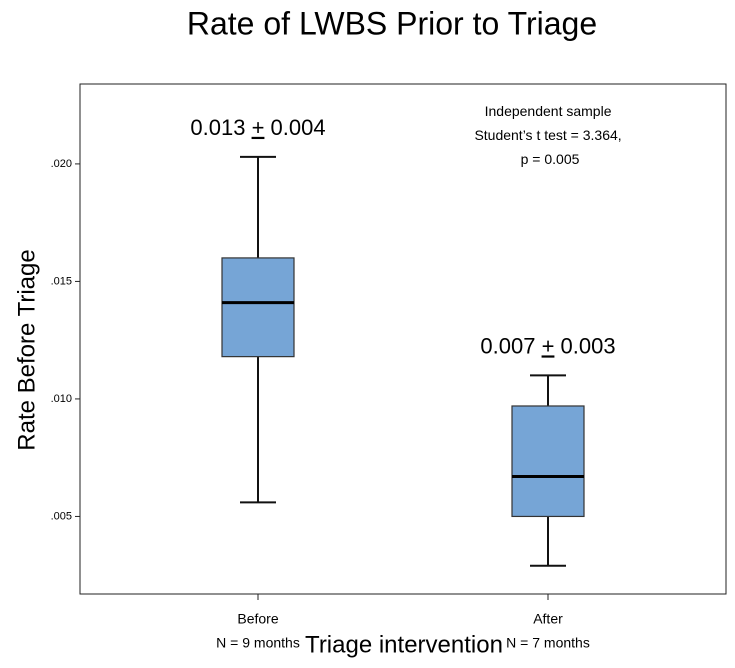 The width and height of the screenshot is (735, 668). Describe the element at coordinates (257, 127) in the screenshot. I see `mean-sd-label: 0.013 + 0.004` at that location.